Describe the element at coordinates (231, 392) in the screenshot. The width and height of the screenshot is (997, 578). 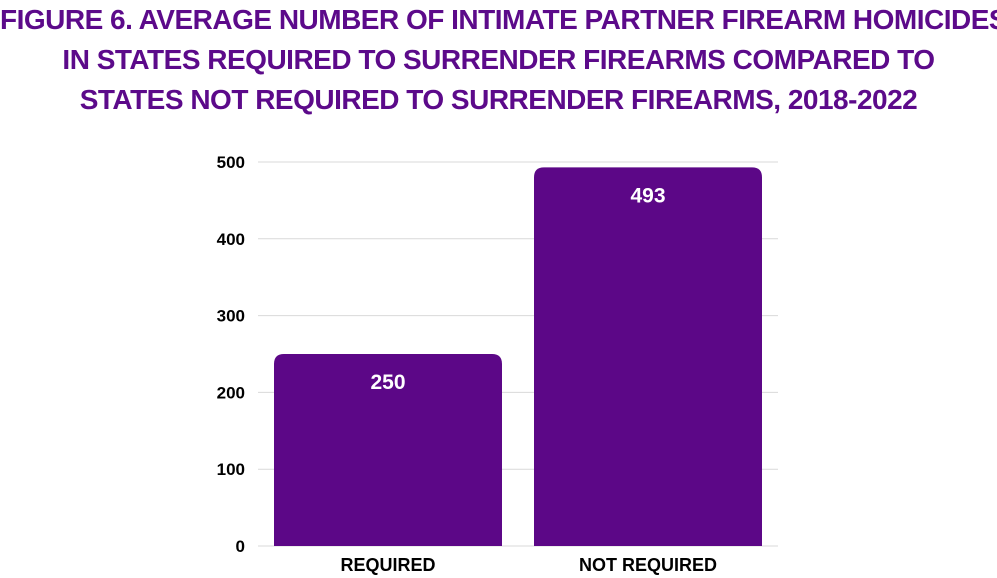
I see `y-tick-label: 200` at that location.